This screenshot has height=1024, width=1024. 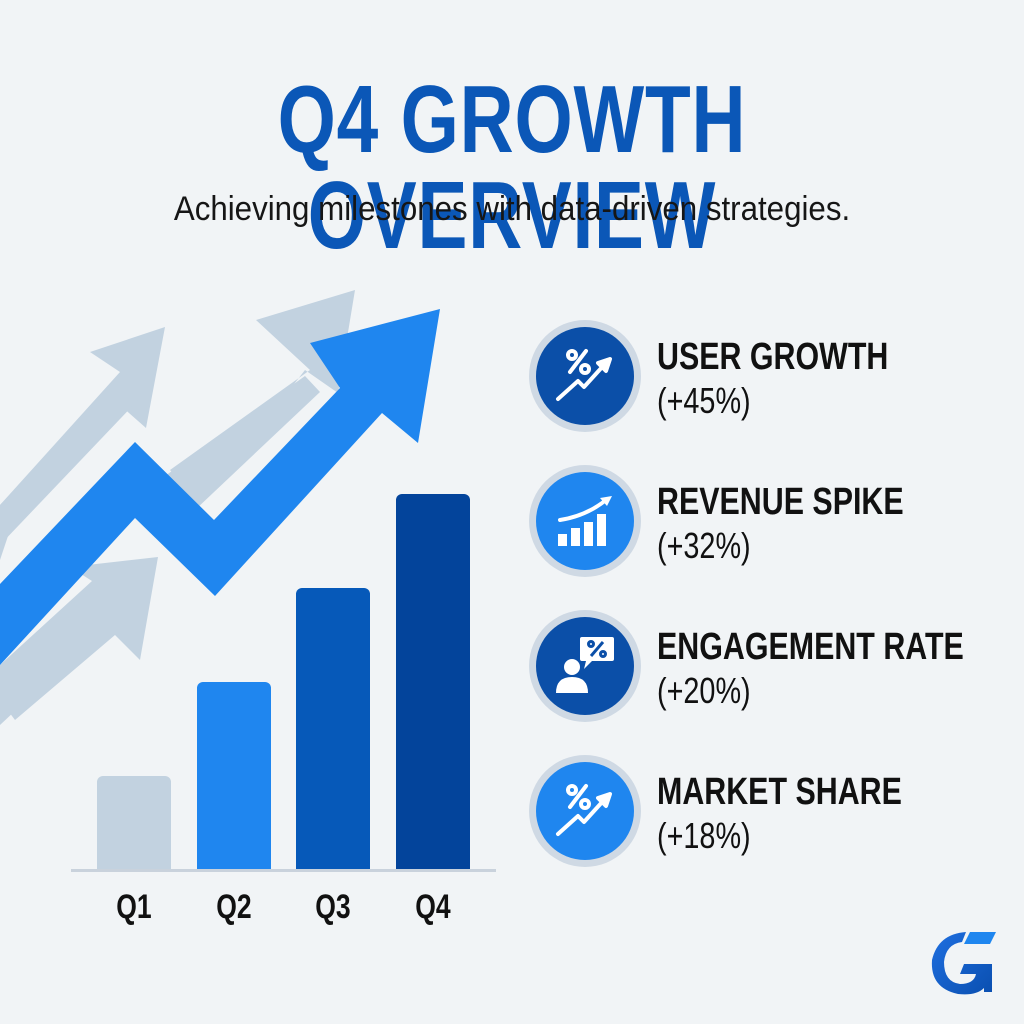 I want to click on stat-market-share: MARKET SHARE (+18%), so click(x=759, y=811).